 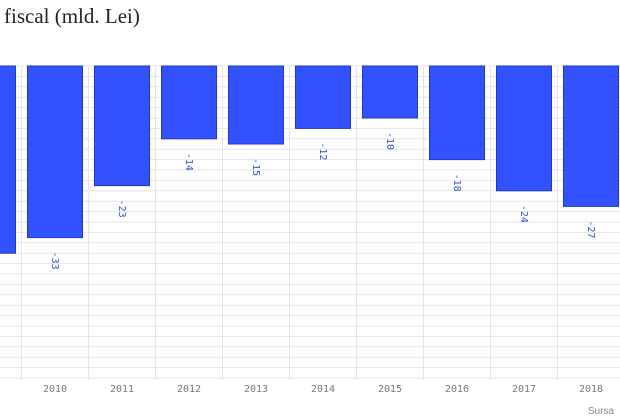 What do you see at coordinates (55, 152) in the screenshot?
I see `bar-2010` at bounding box center [55, 152].